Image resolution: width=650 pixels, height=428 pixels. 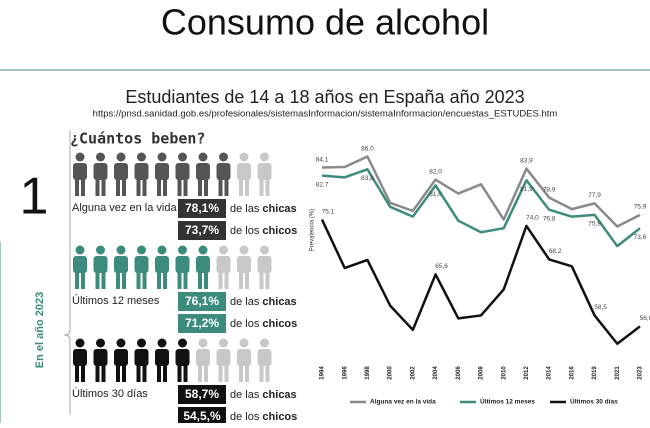 I want to click on bracket, so click(x=67, y=272).